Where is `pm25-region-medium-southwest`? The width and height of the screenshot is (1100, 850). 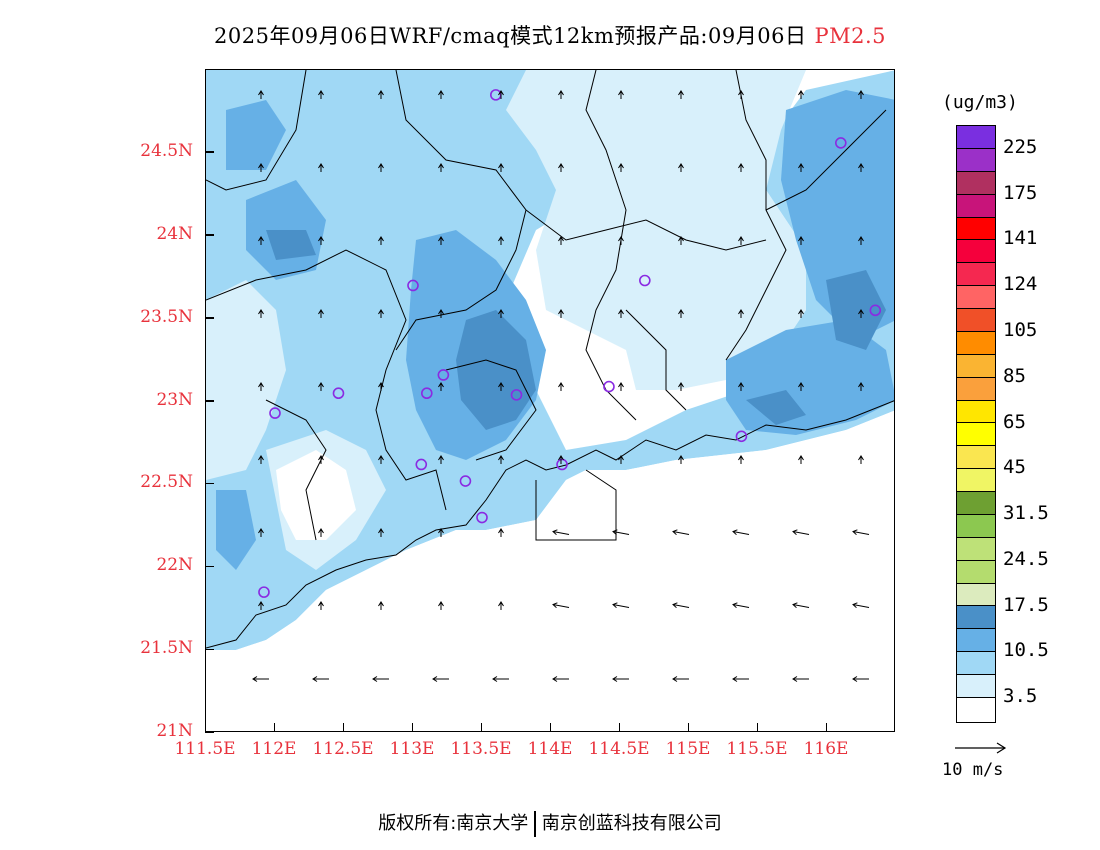 pm25-region-medium-southwest is located at coordinates (236, 530).